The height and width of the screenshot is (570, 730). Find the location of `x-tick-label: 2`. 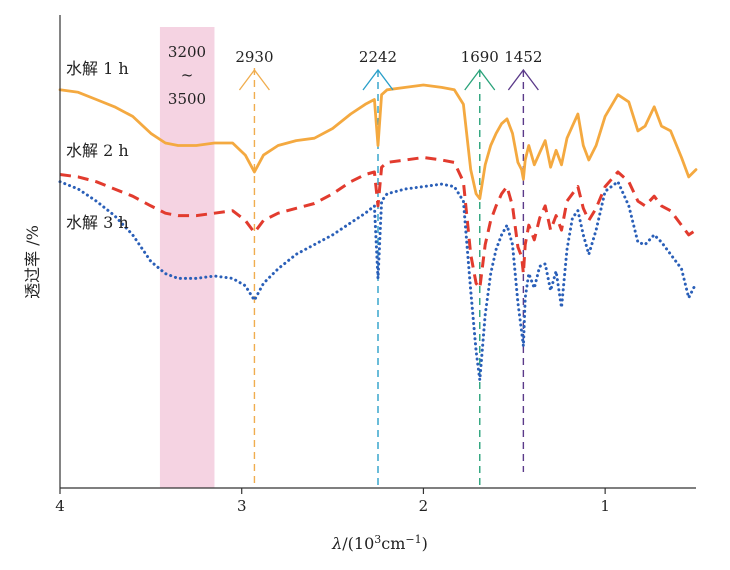

x-tick-label: 2 is located at coordinates (424, 506).